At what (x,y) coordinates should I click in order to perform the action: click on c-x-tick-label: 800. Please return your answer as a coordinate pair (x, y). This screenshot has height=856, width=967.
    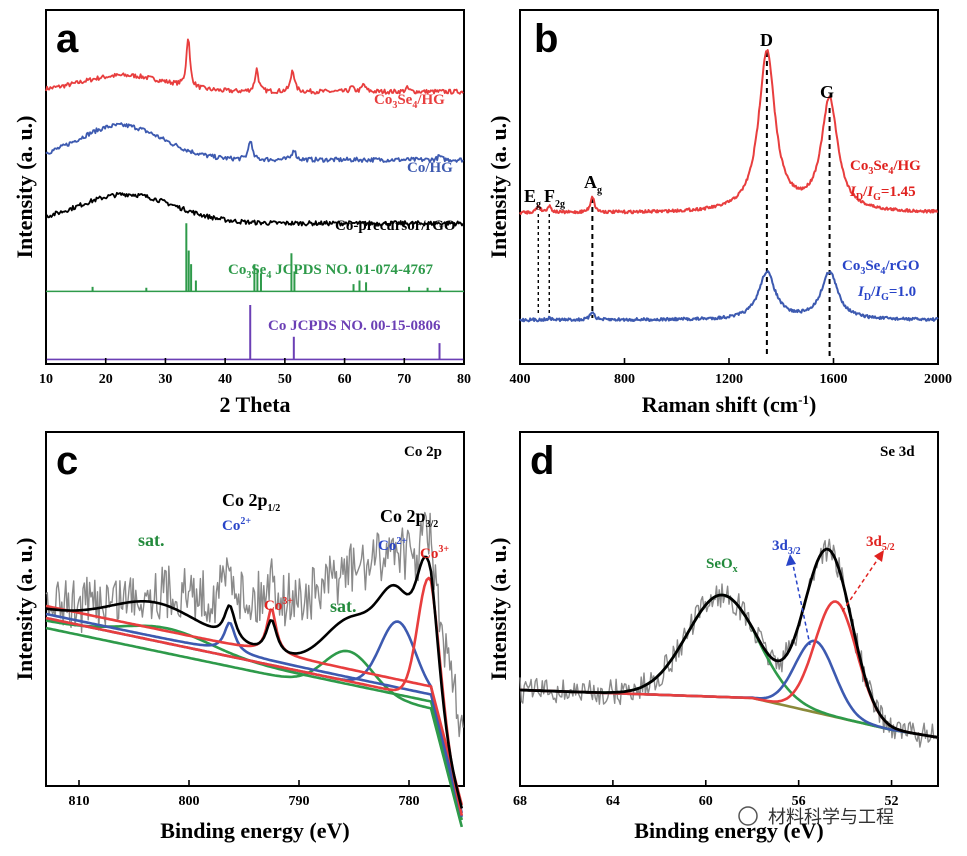
    Looking at the image, I should click on (189, 801).